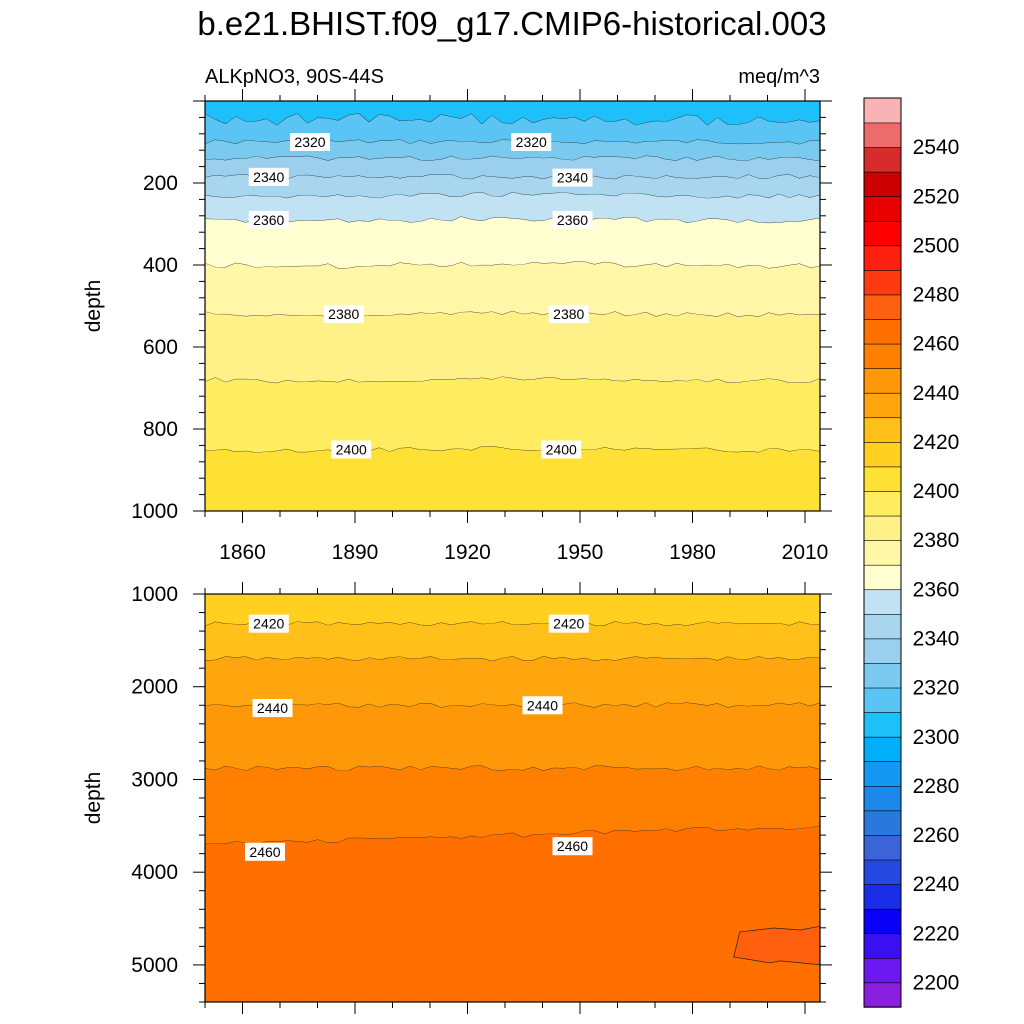 This screenshot has height=1024, width=1024. Describe the element at coordinates (936, 638) in the screenshot. I see `colorbar-label: 2340` at that location.